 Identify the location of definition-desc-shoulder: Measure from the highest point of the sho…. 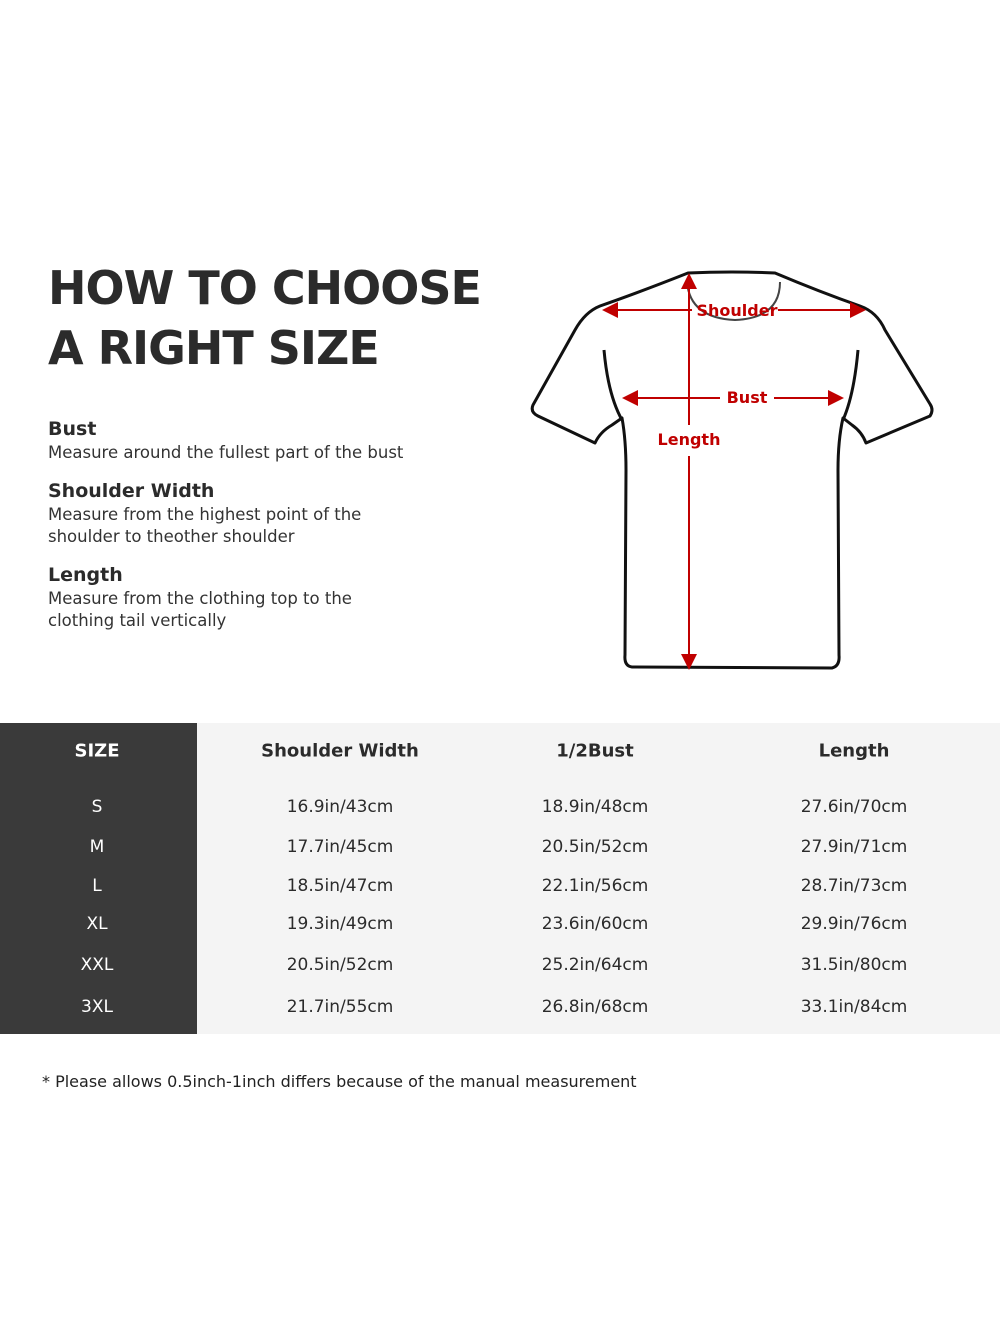
(258, 526).